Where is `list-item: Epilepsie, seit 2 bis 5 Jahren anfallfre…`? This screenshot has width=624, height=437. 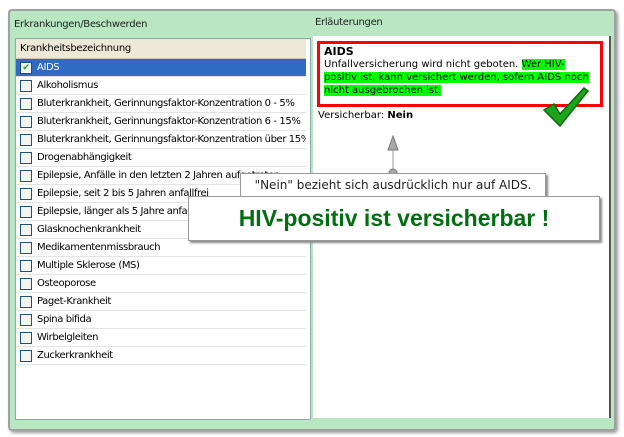
list-item: Epilepsie, seit 2 bis 5 Jahren anfallfre… is located at coordinates (161, 194).